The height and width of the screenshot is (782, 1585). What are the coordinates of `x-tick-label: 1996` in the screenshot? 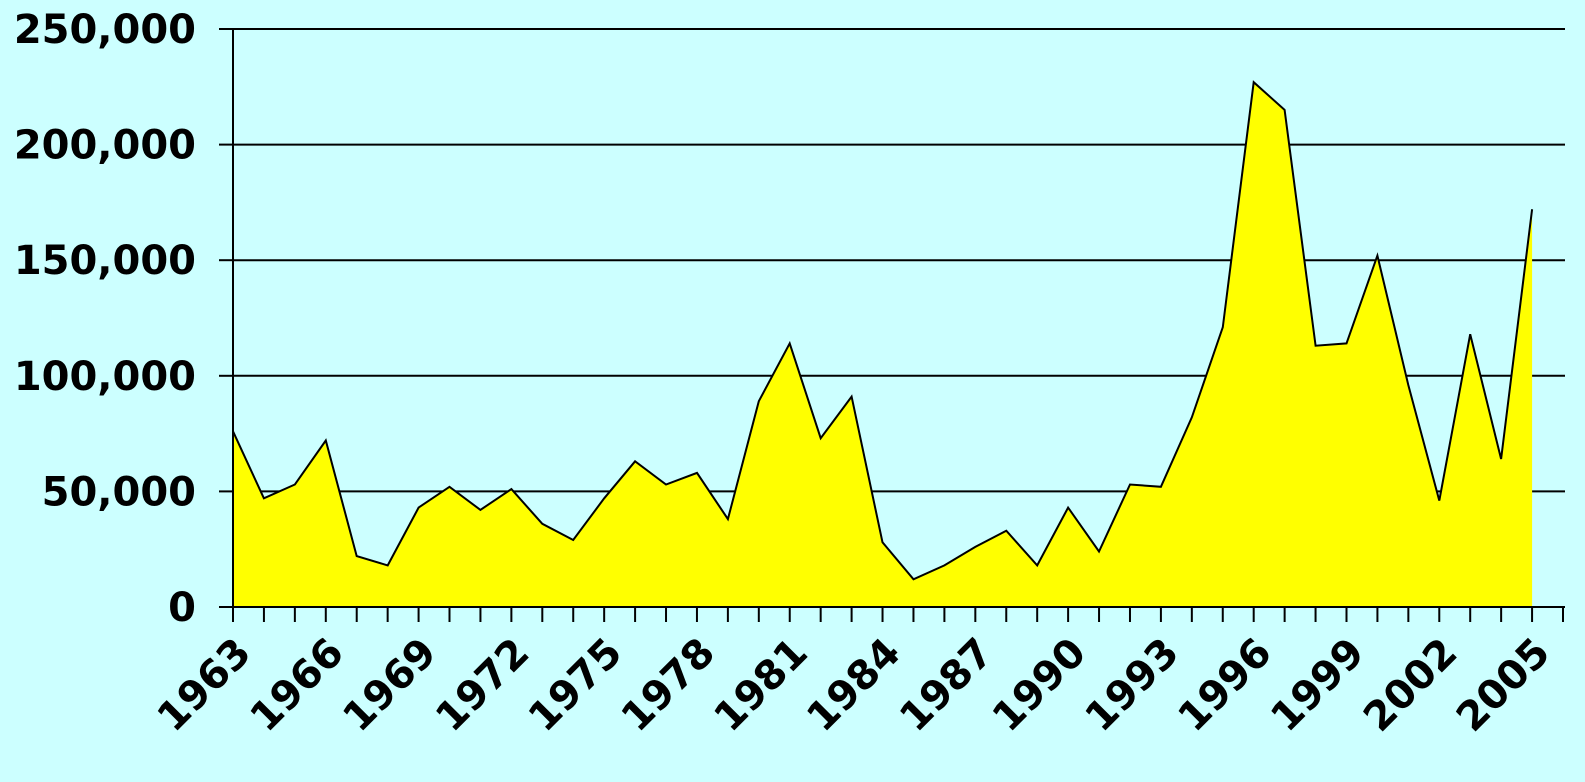 It's located at (1225, 685).